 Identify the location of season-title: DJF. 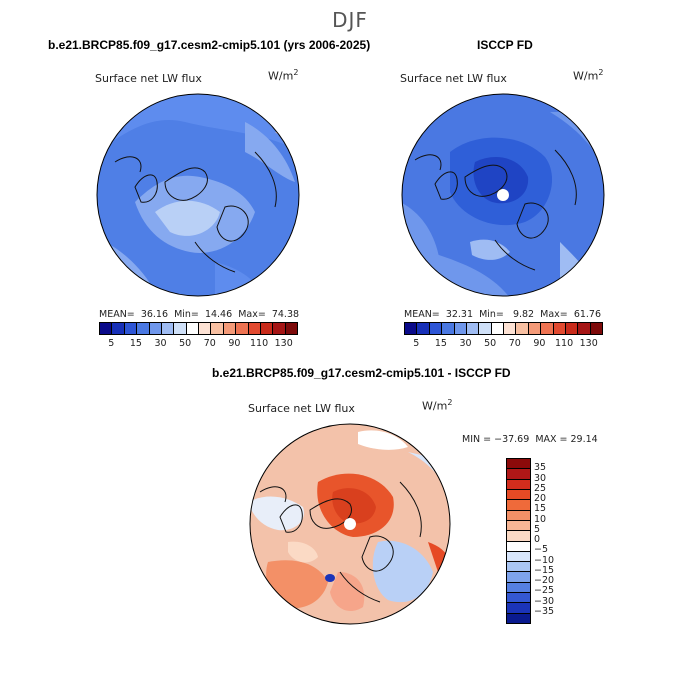
(350, 20).